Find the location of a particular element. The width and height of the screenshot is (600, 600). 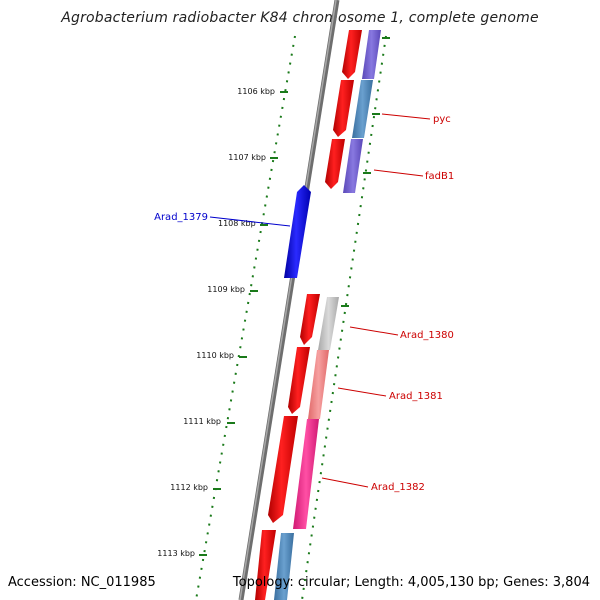

tick-label: 1112 kbp is located at coordinates (189, 487).